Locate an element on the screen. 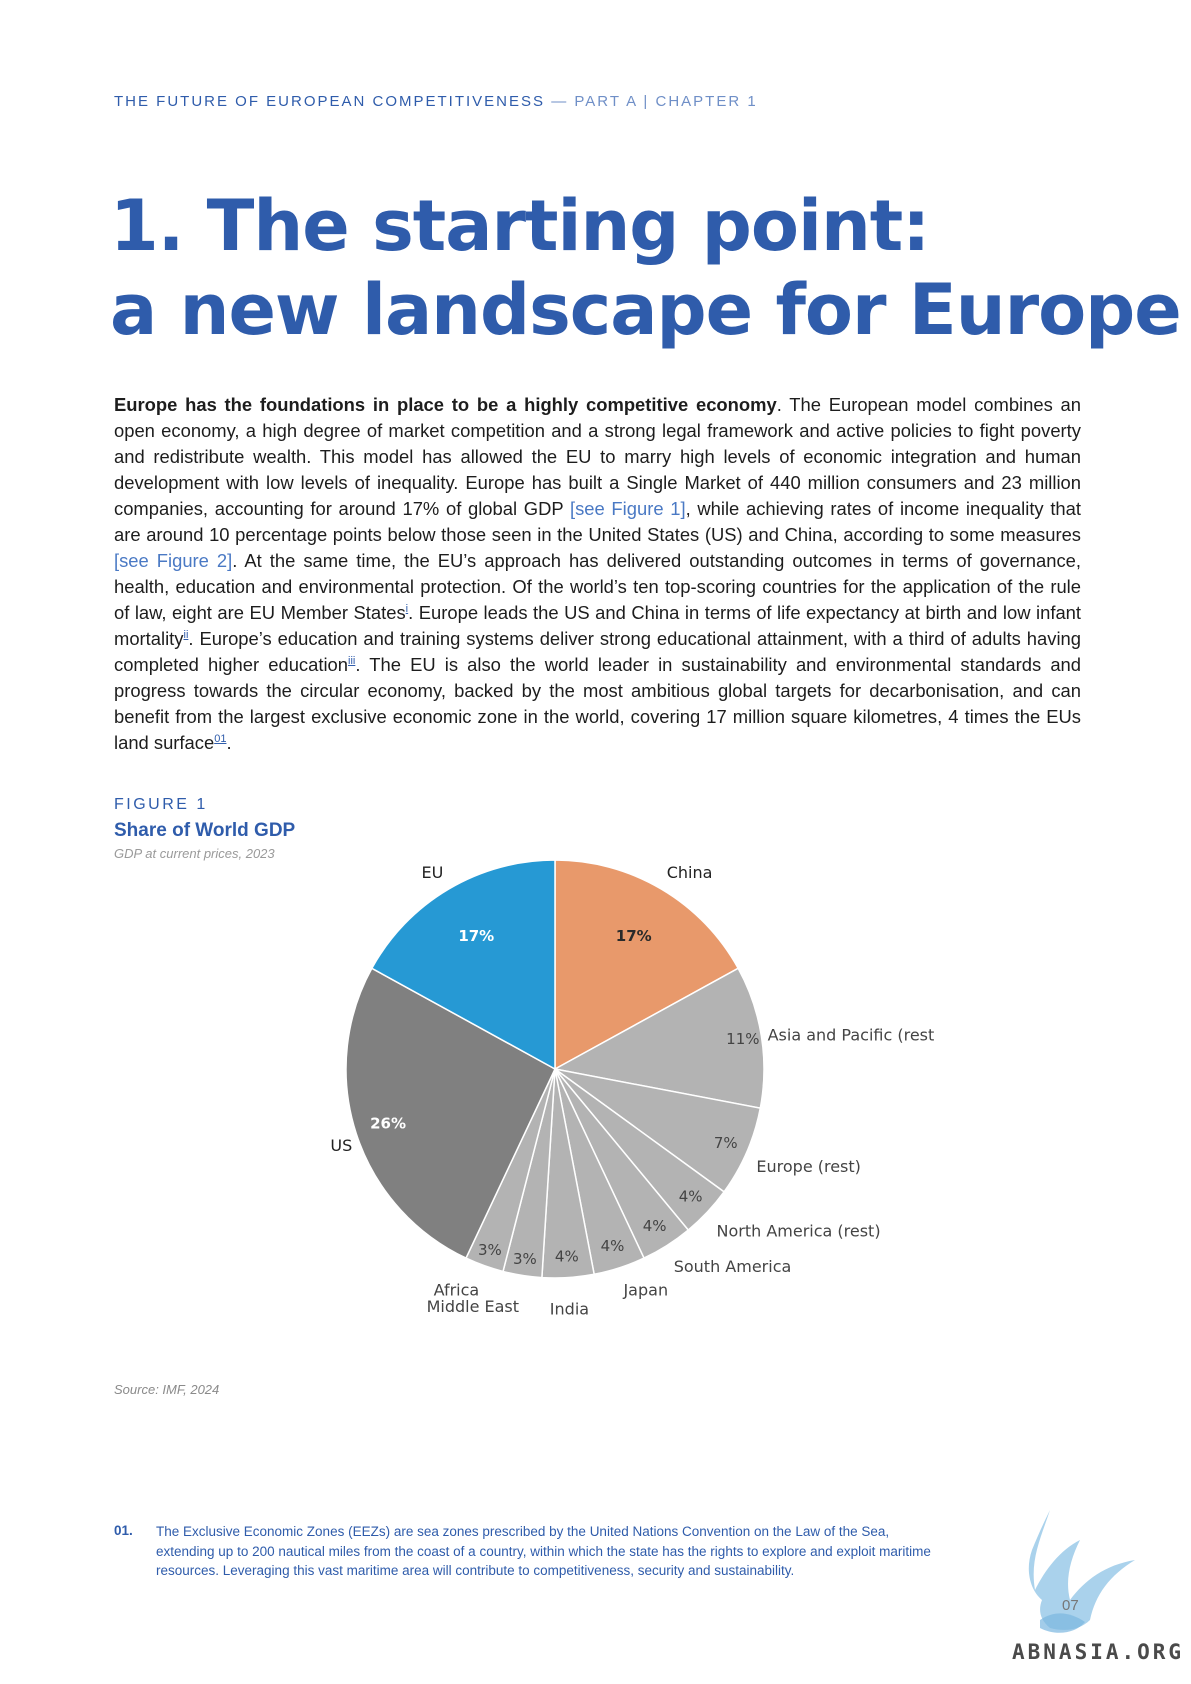 The height and width of the screenshot is (1684, 1191). figure-1-link: [see Figure 1] is located at coordinates (627, 508).